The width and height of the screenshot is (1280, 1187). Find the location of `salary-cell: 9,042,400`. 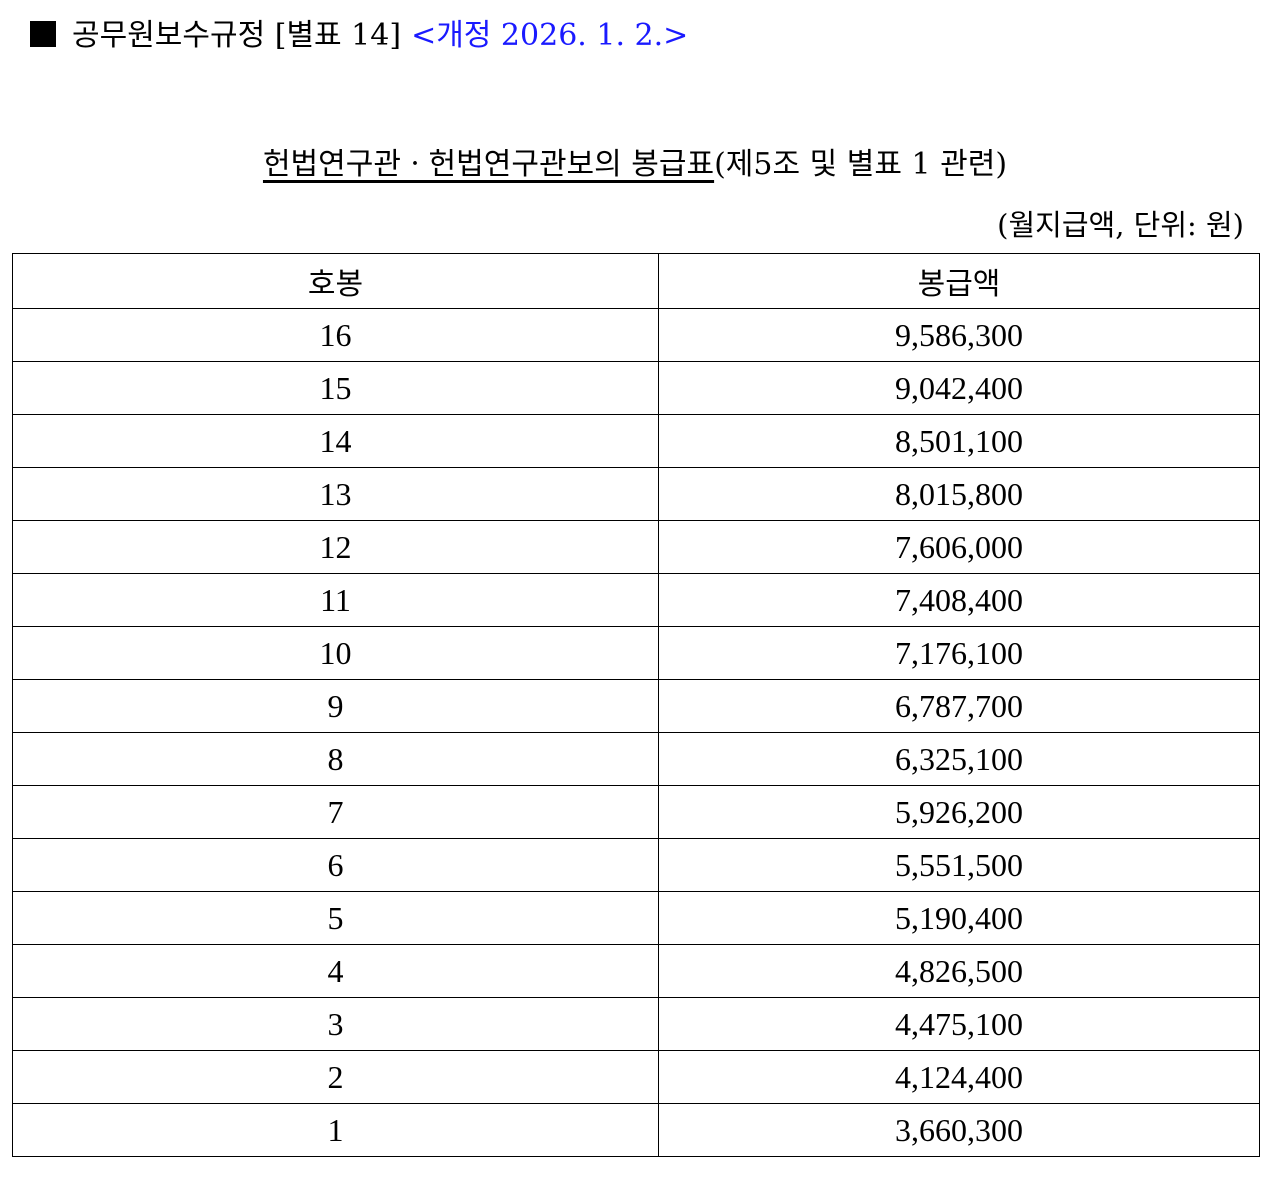

salary-cell: 9,042,400 is located at coordinates (959, 388).